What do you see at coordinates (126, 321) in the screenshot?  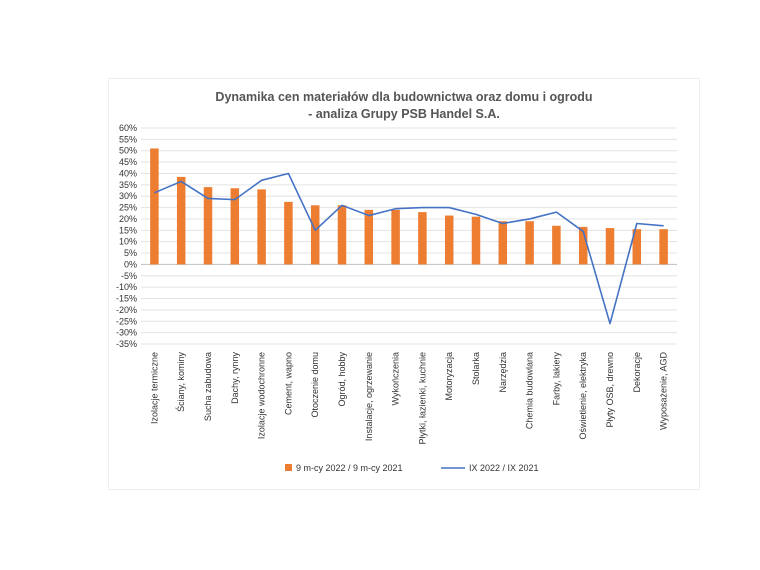 I see `y-tick-label: -25%` at bounding box center [126, 321].